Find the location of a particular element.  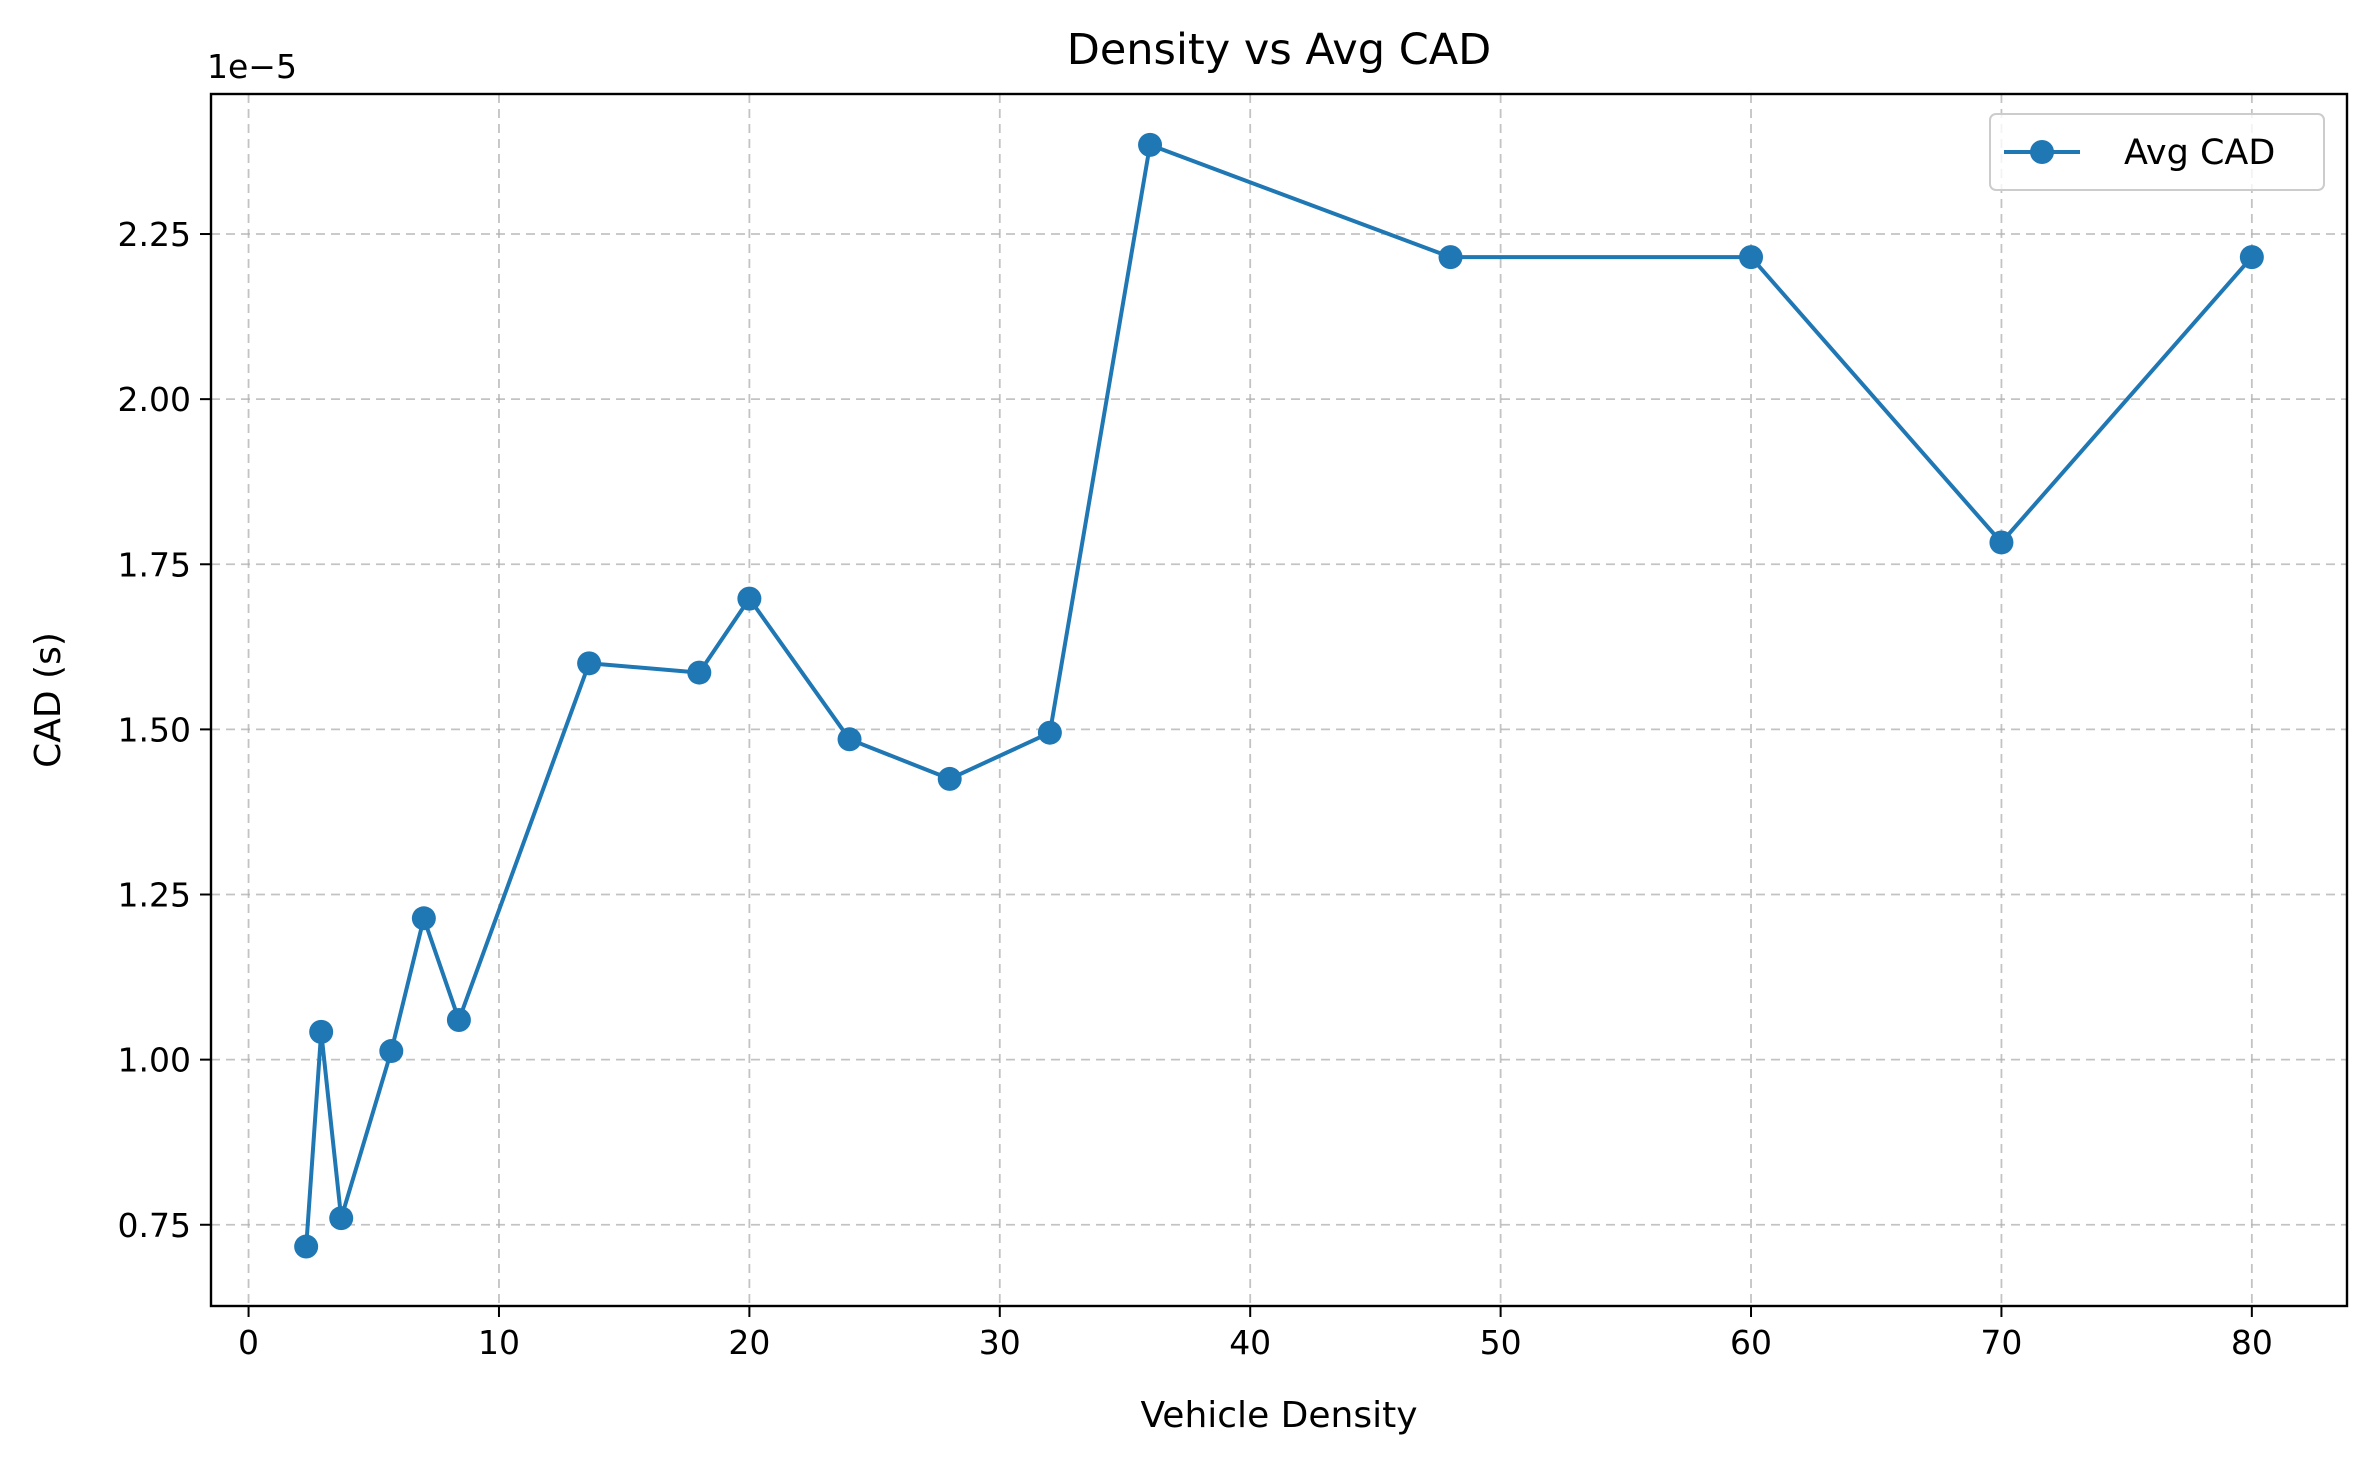

y-tick-label: 1.75 is located at coordinates (154, 564).